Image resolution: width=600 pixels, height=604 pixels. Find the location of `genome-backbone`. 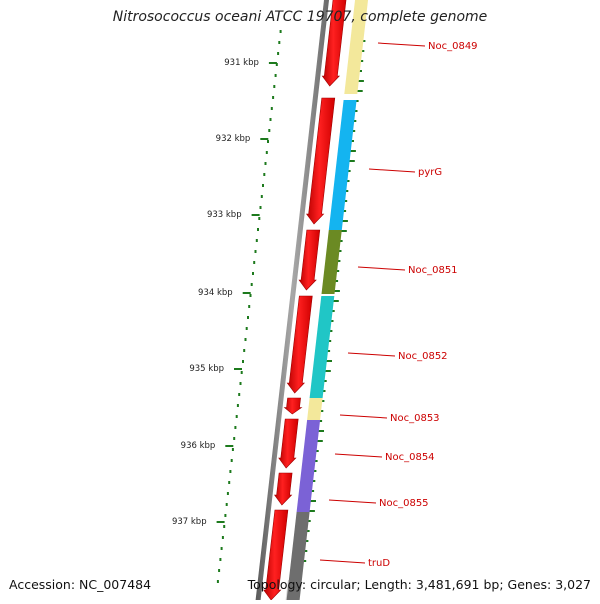

genome-backbone is located at coordinates (292, 300).